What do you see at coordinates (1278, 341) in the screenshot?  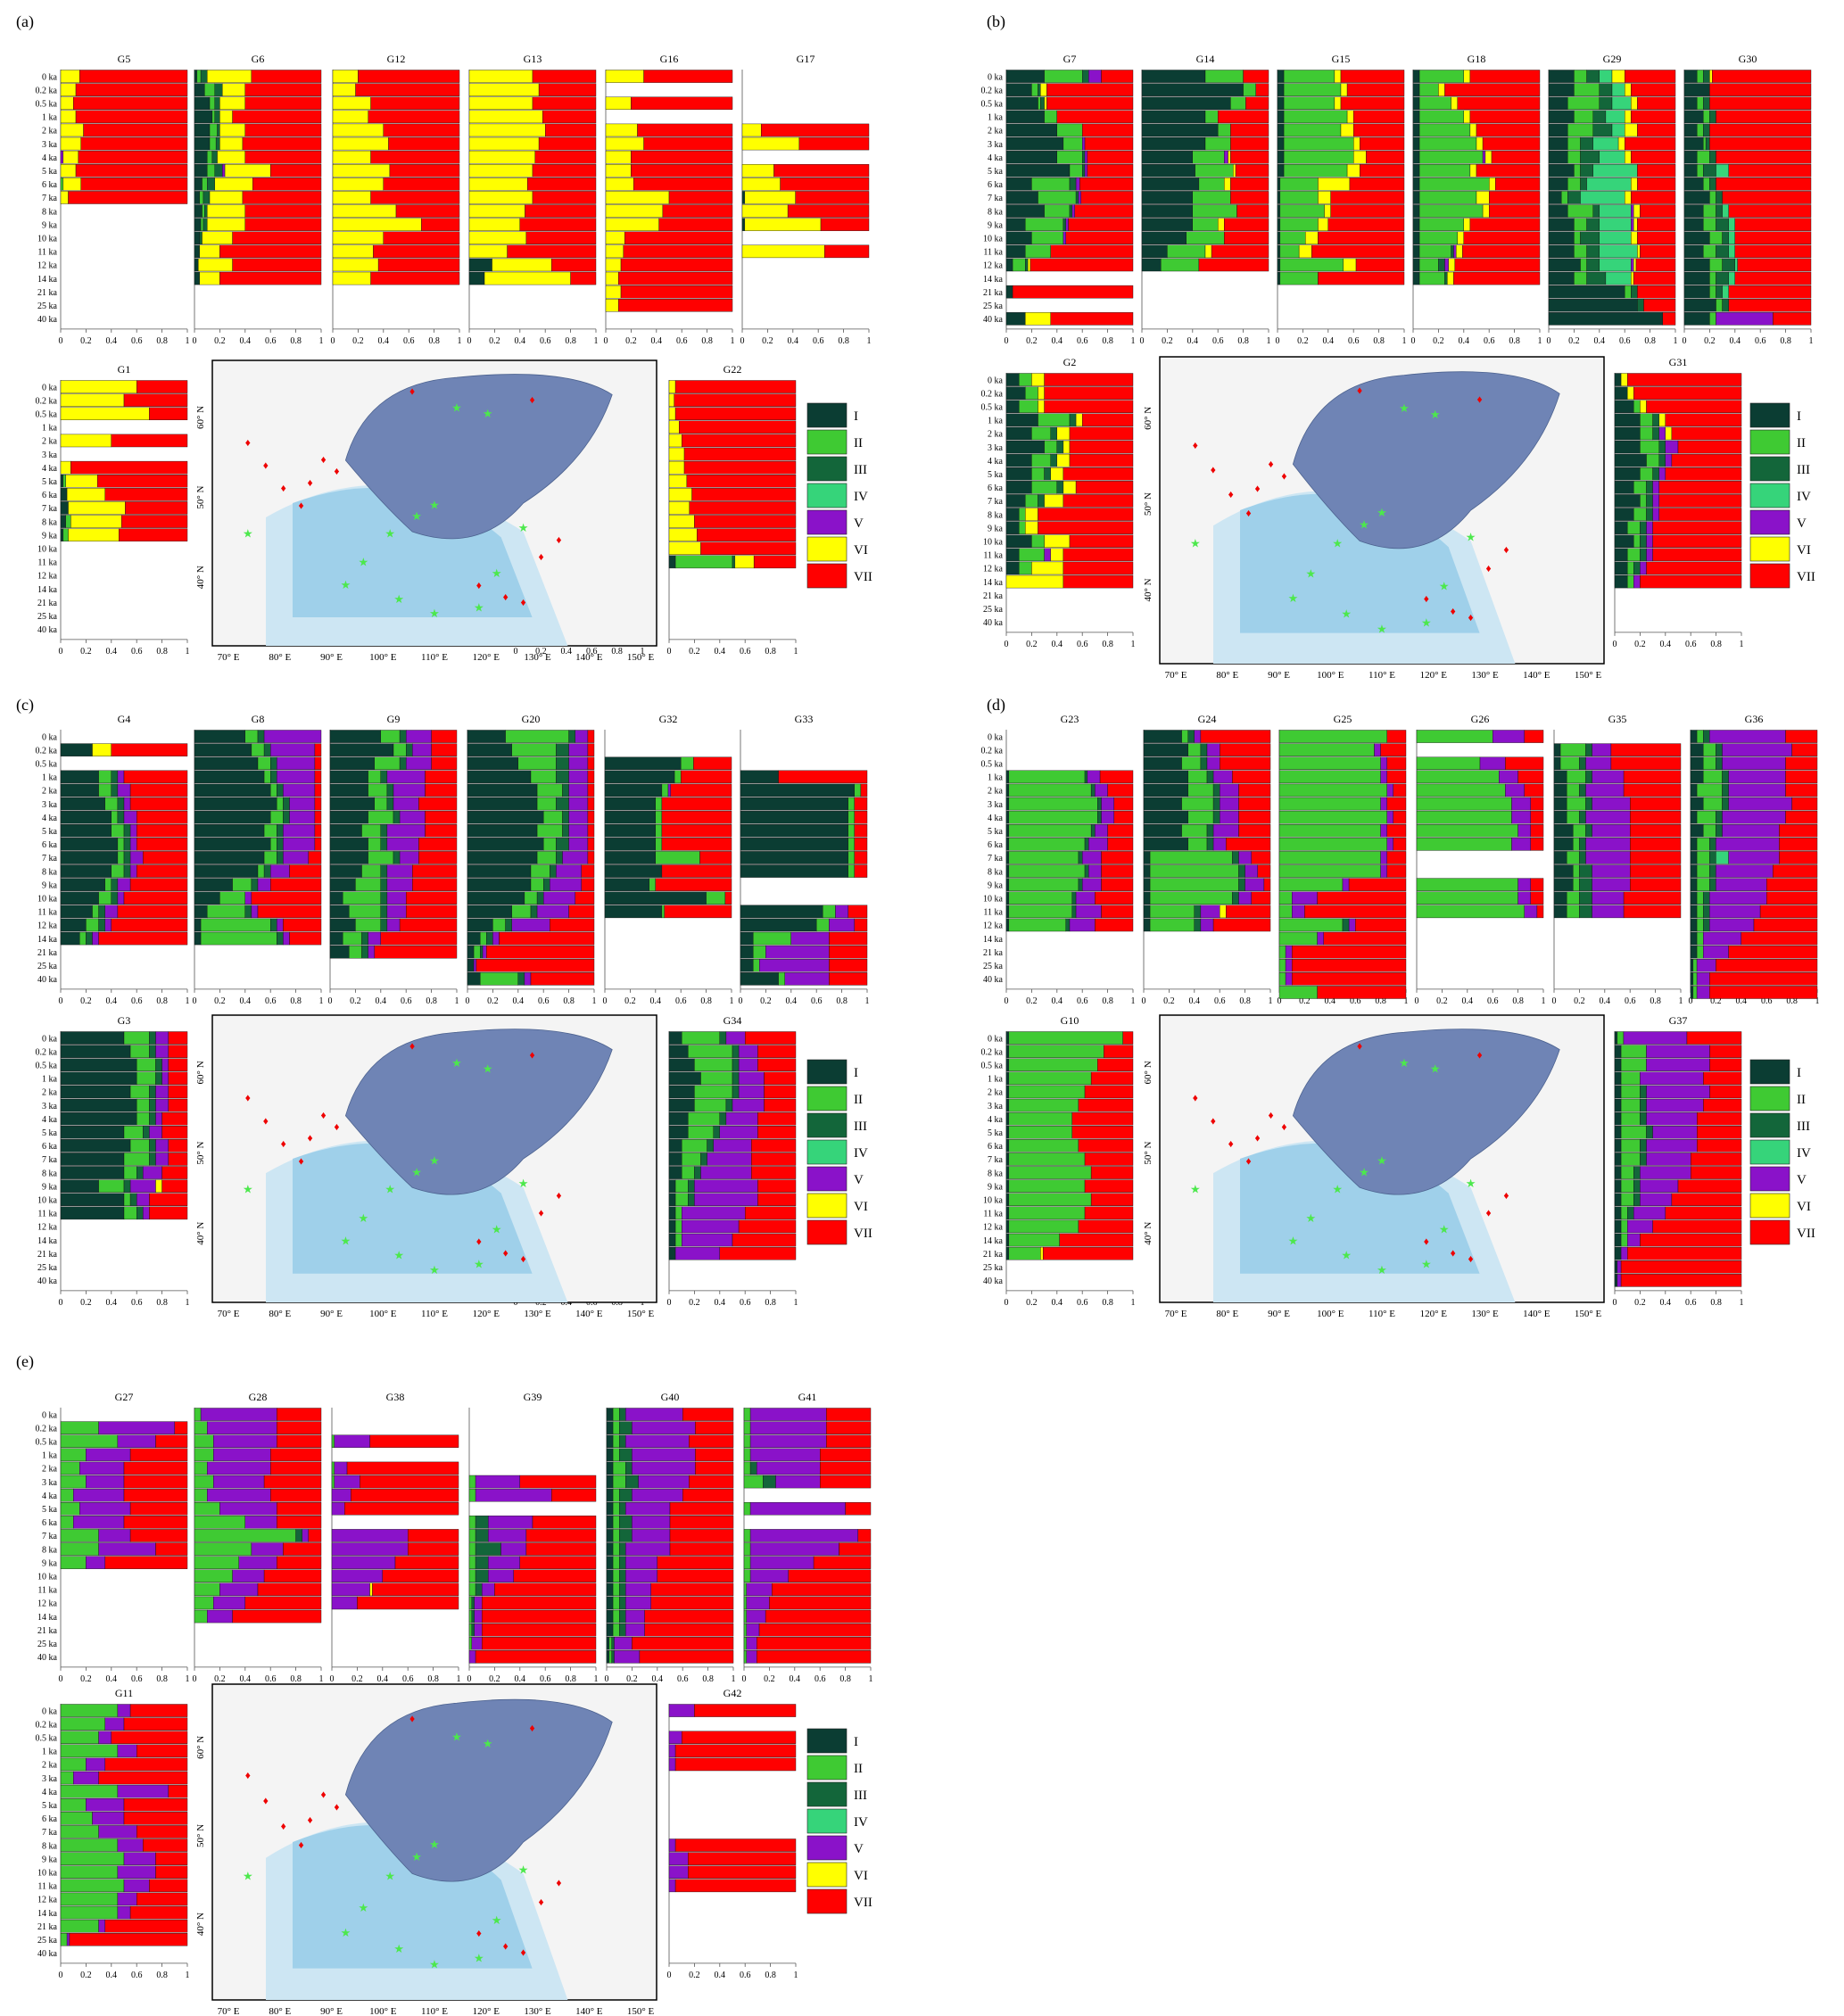 I see `x-tick-label: 0` at bounding box center [1278, 341].